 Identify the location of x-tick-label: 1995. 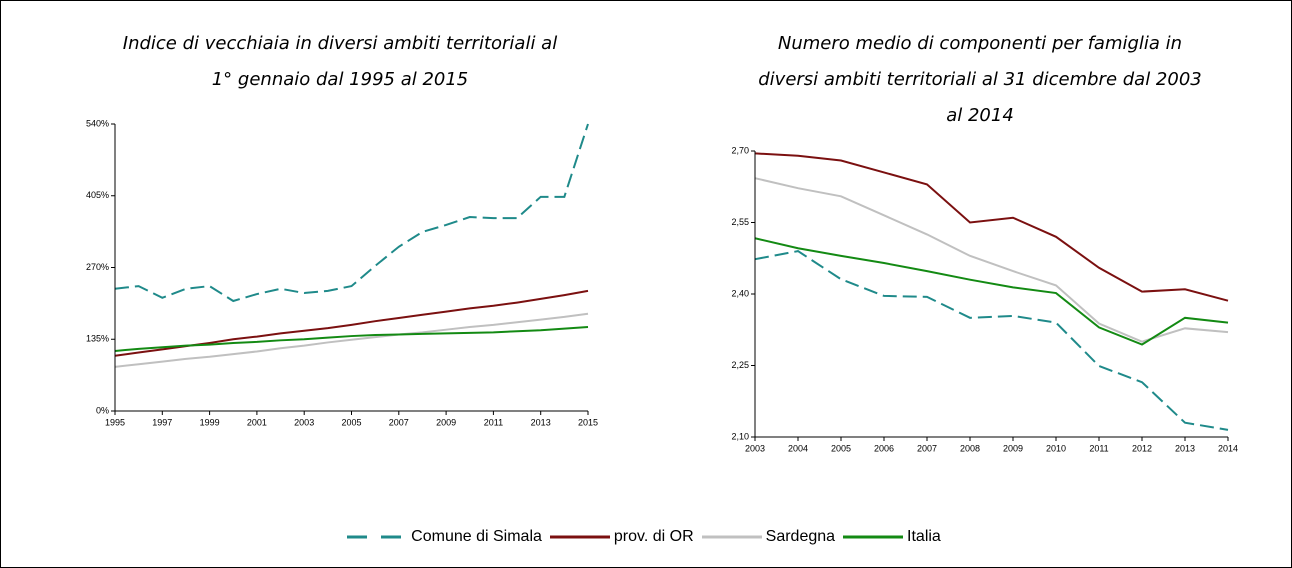
(115, 422).